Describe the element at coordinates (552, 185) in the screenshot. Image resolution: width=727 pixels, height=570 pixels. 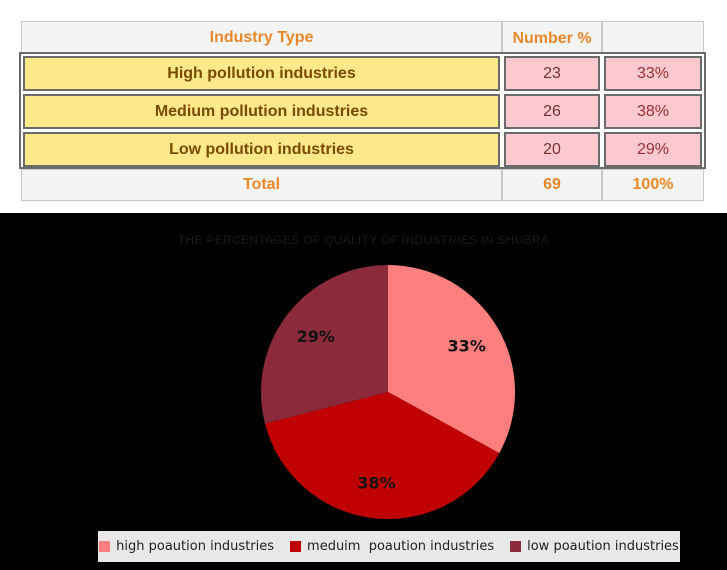
I see `total-number: 69` at that location.